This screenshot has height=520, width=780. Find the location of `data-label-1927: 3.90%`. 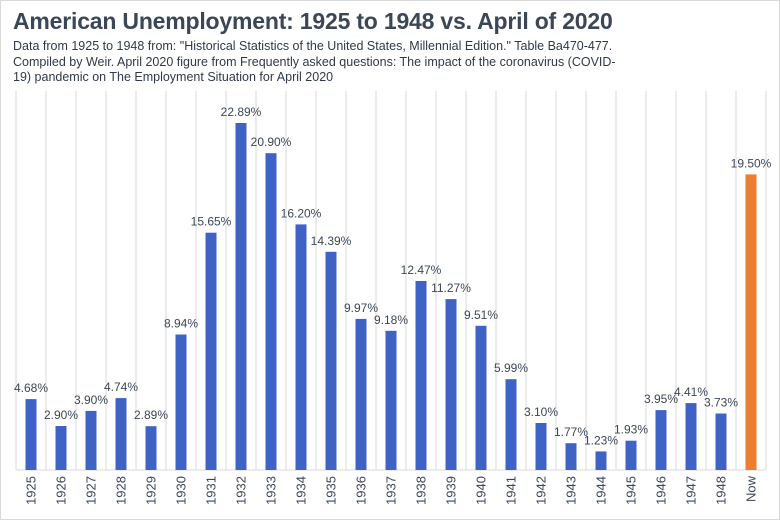

data-label-1927: 3.90% is located at coordinates (91, 400).